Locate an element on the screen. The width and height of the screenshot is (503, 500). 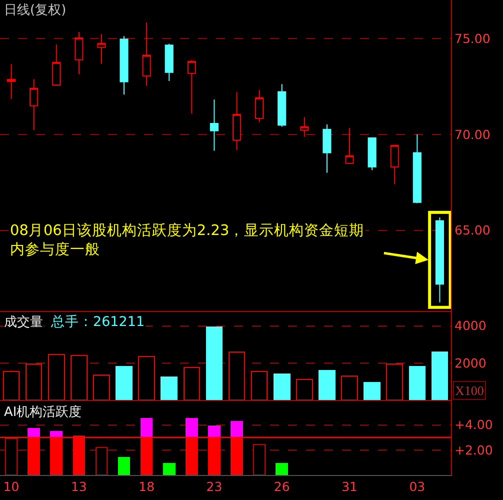
y-tick-label: 2000 is located at coordinates (470, 362).